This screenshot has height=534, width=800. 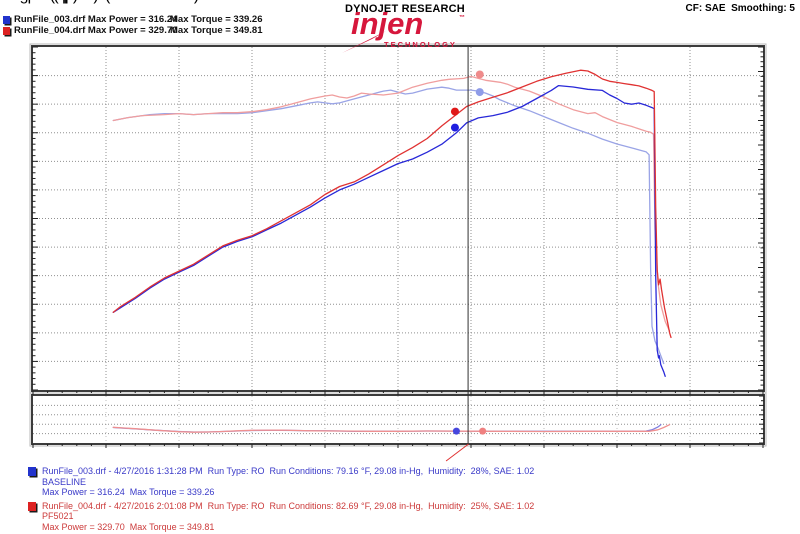 I want to click on svg-text: 2.5, so click(x=11, y=2).